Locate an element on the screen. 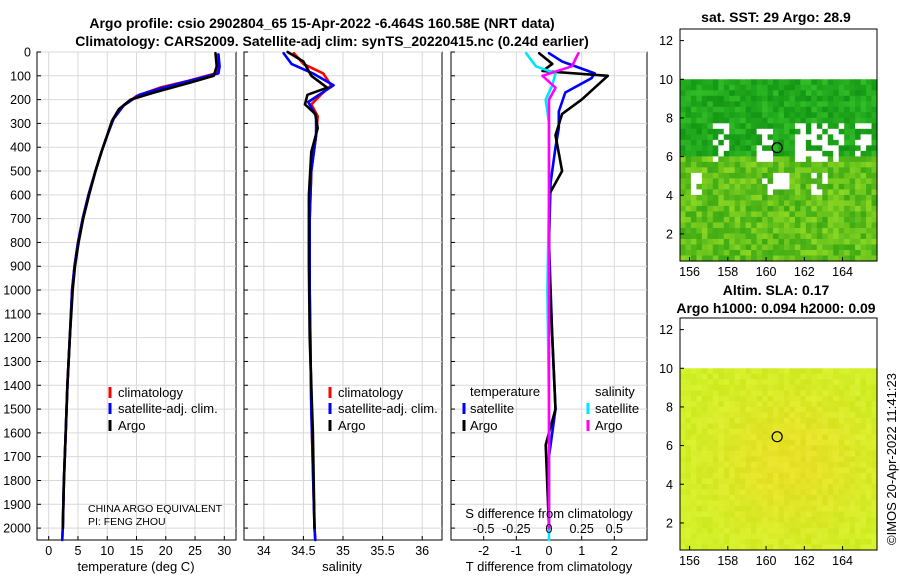 The width and height of the screenshot is (900, 580). s-diff-tick-label: 0 is located at coordinates (549, 529).